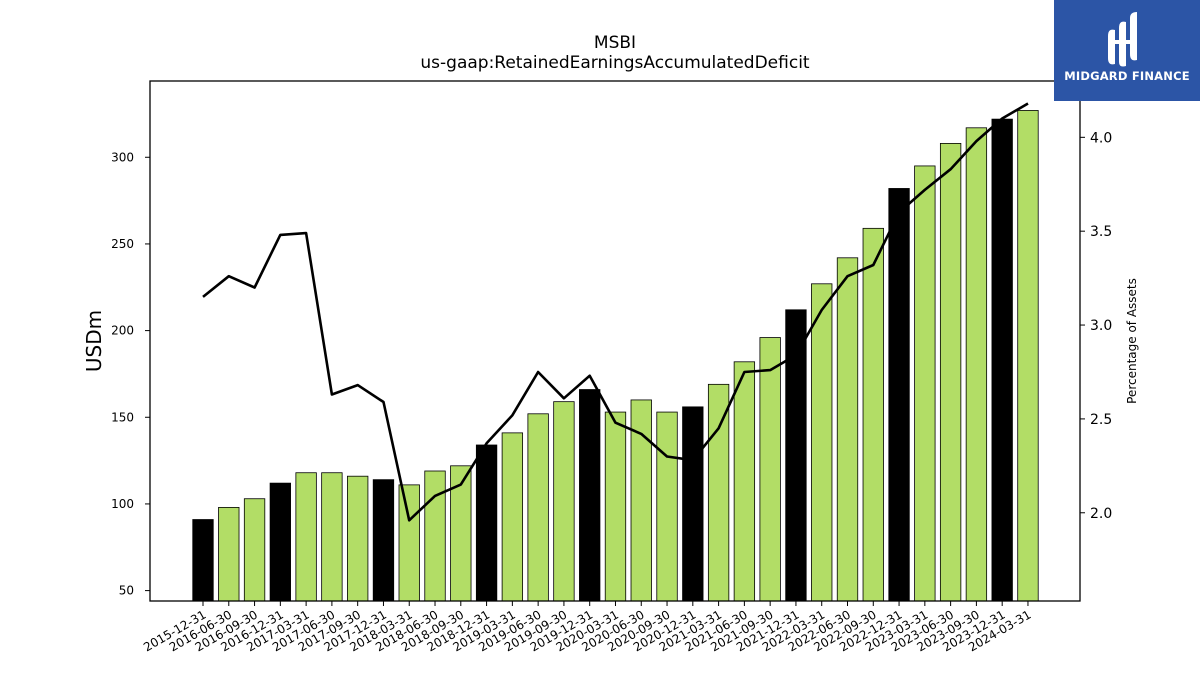  I want to click on y-axis-left-label: USDm, so click(94, 341).